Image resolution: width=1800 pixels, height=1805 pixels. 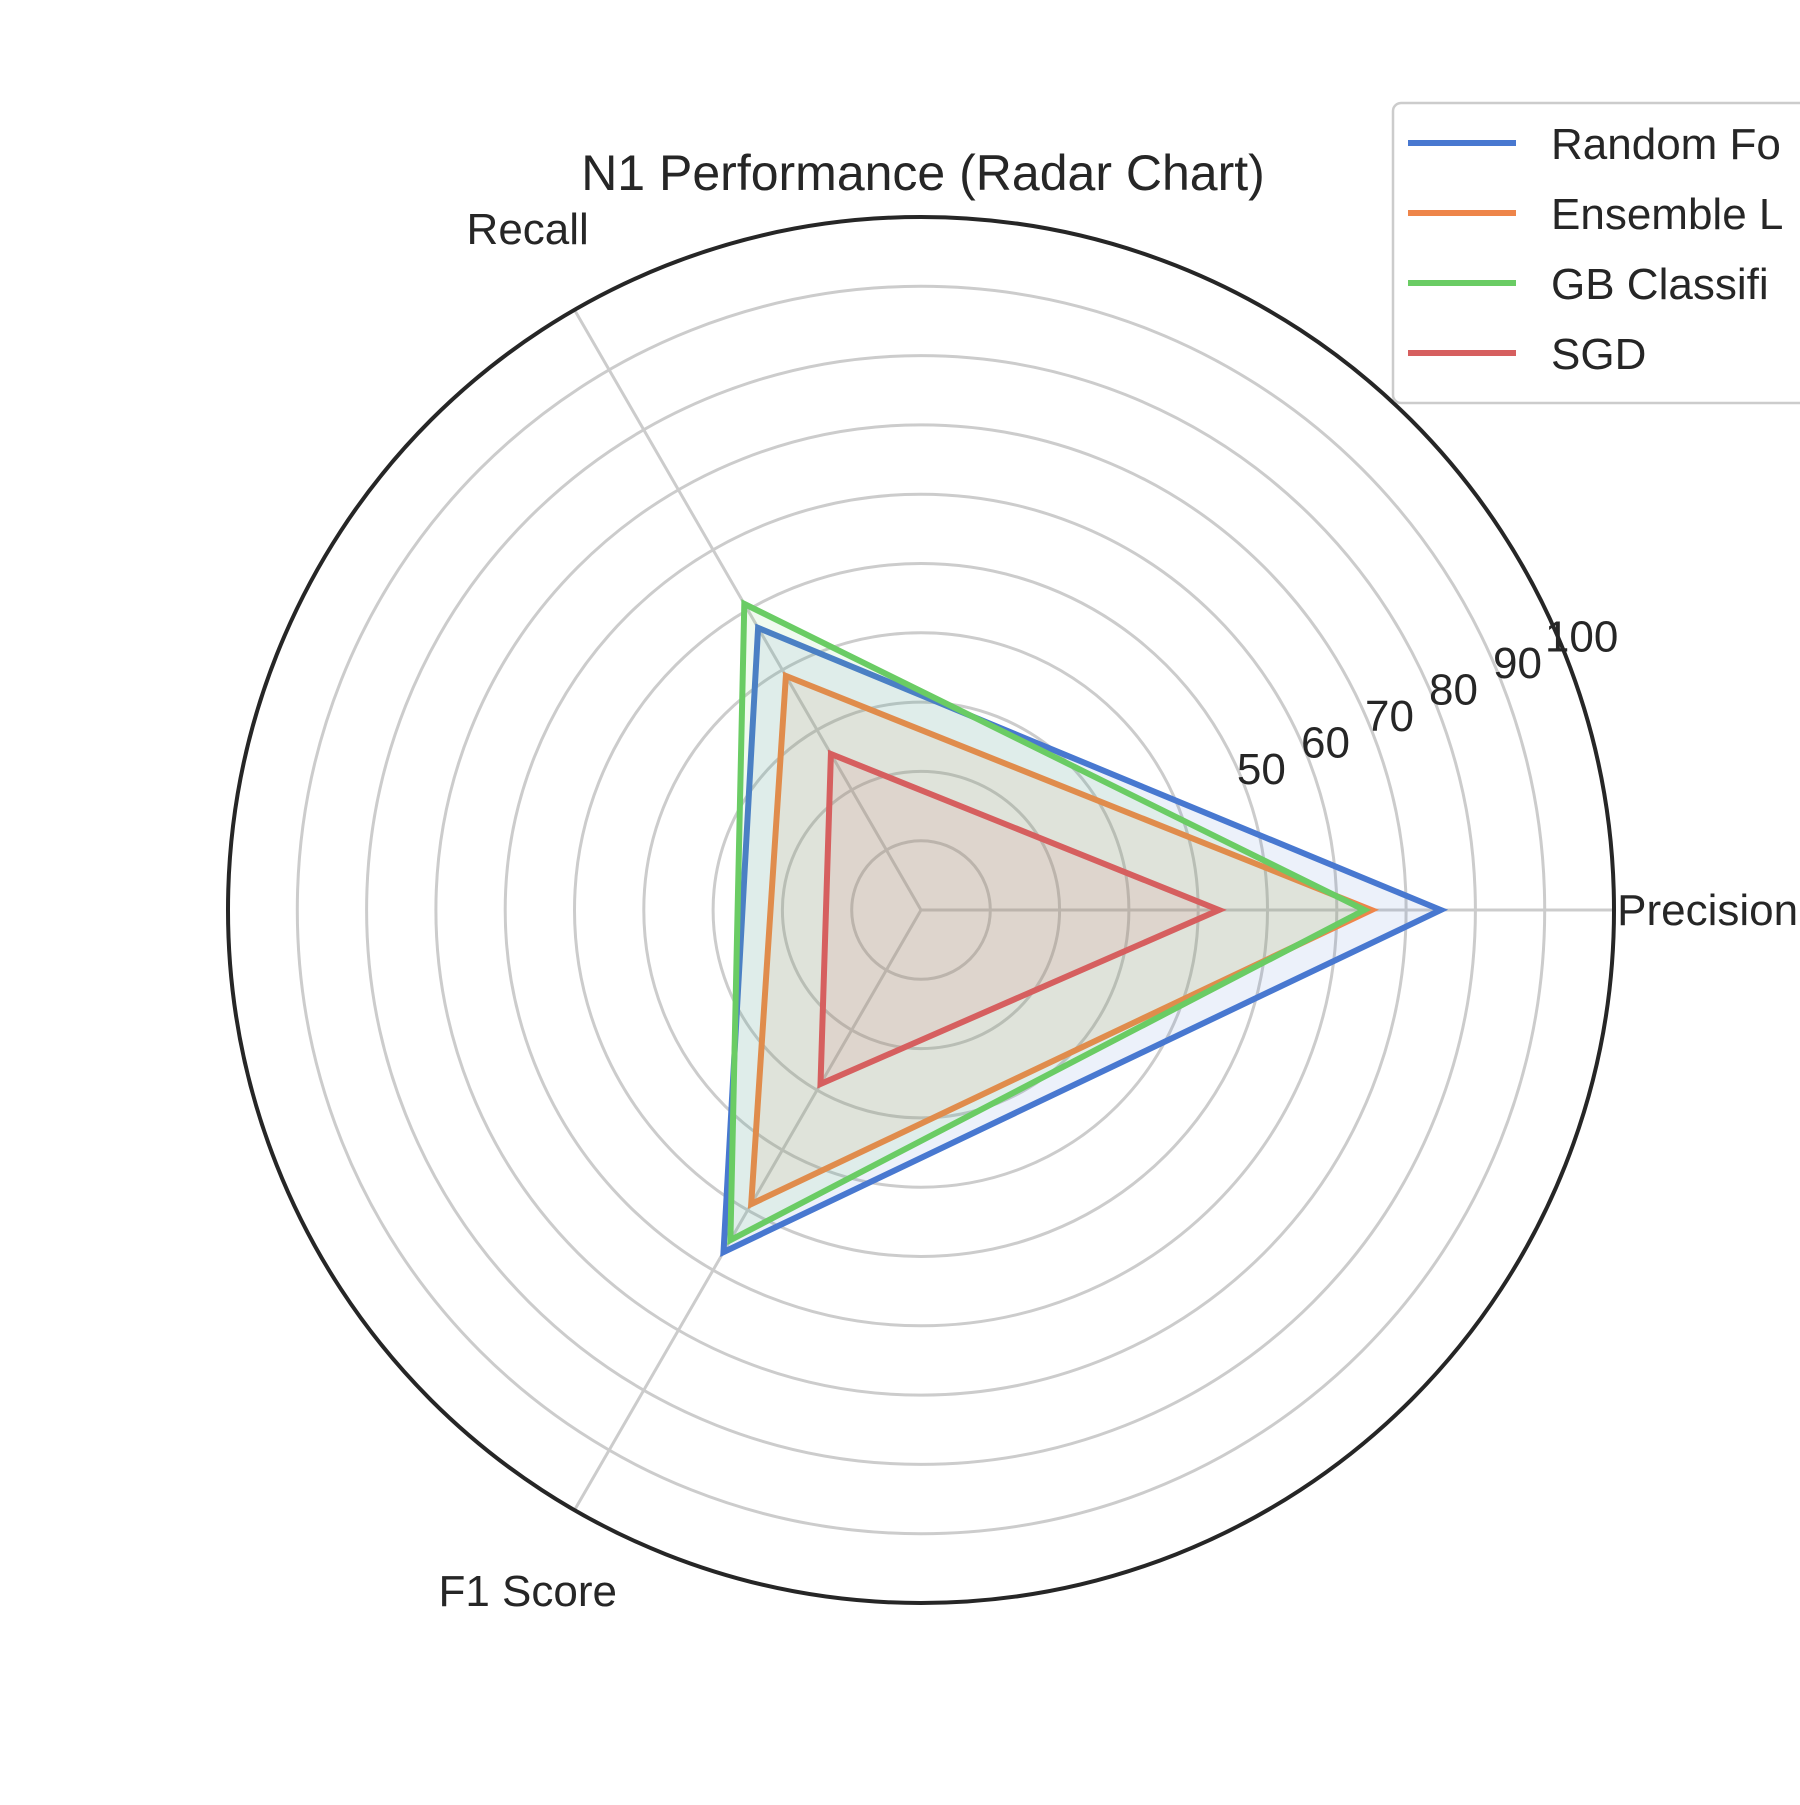 What do you see at coordinates (1453, 689) in the screenshot?
I see `radial-tick-label: 80` at bounding box center [1453, 689].